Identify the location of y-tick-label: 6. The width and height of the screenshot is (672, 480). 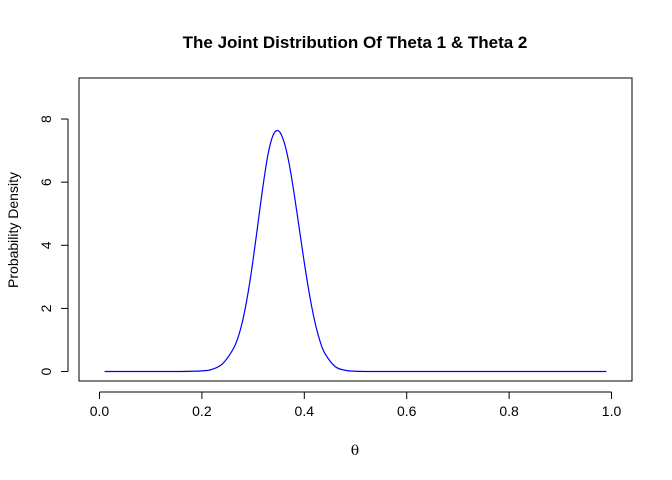
(46, 182).